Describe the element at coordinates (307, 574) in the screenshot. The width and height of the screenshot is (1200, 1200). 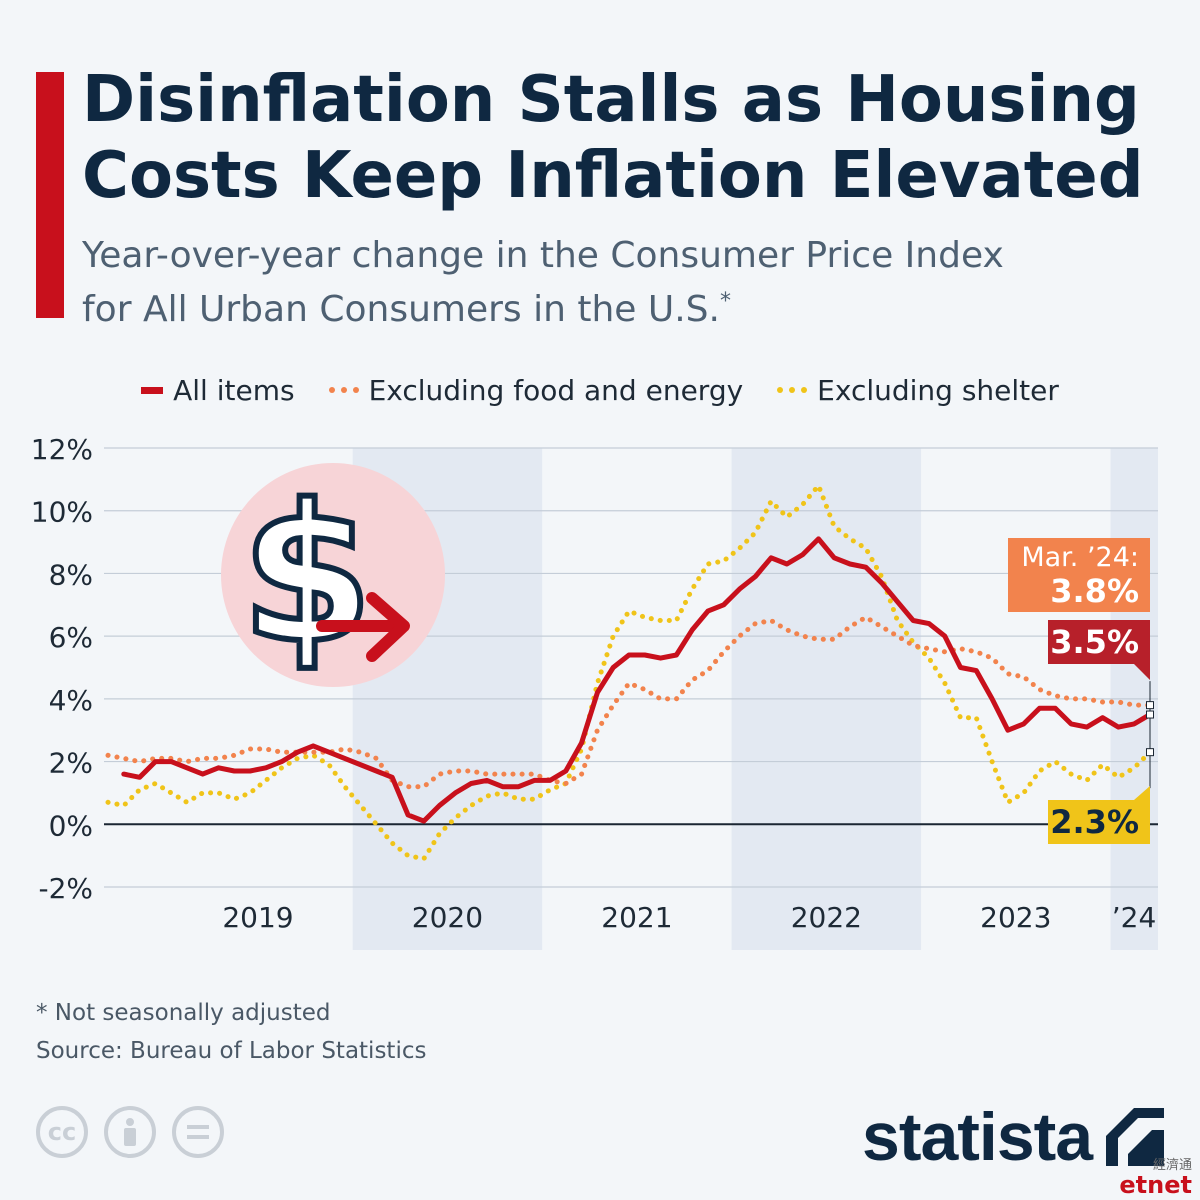
I see `dollar-icon: $` at that location.